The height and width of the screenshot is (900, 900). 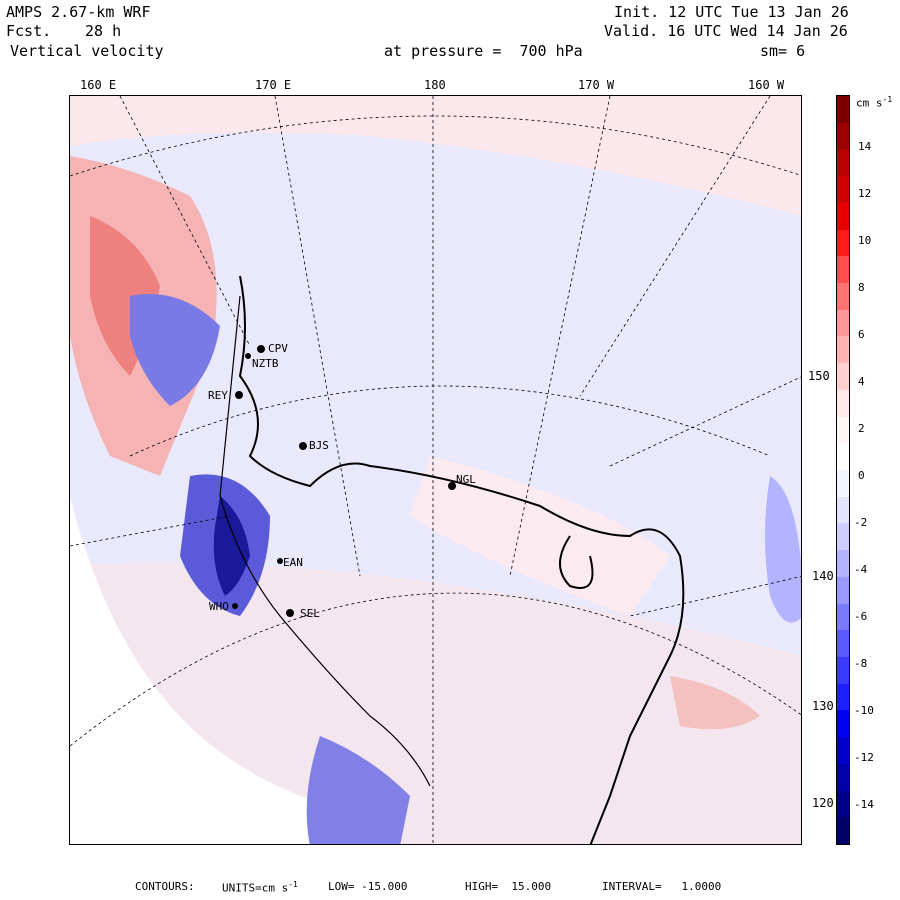 What do you see at coordinates (278, 348) in the screenshot?
I see `station-cpv: CPV` at bounding box center [278, 348].